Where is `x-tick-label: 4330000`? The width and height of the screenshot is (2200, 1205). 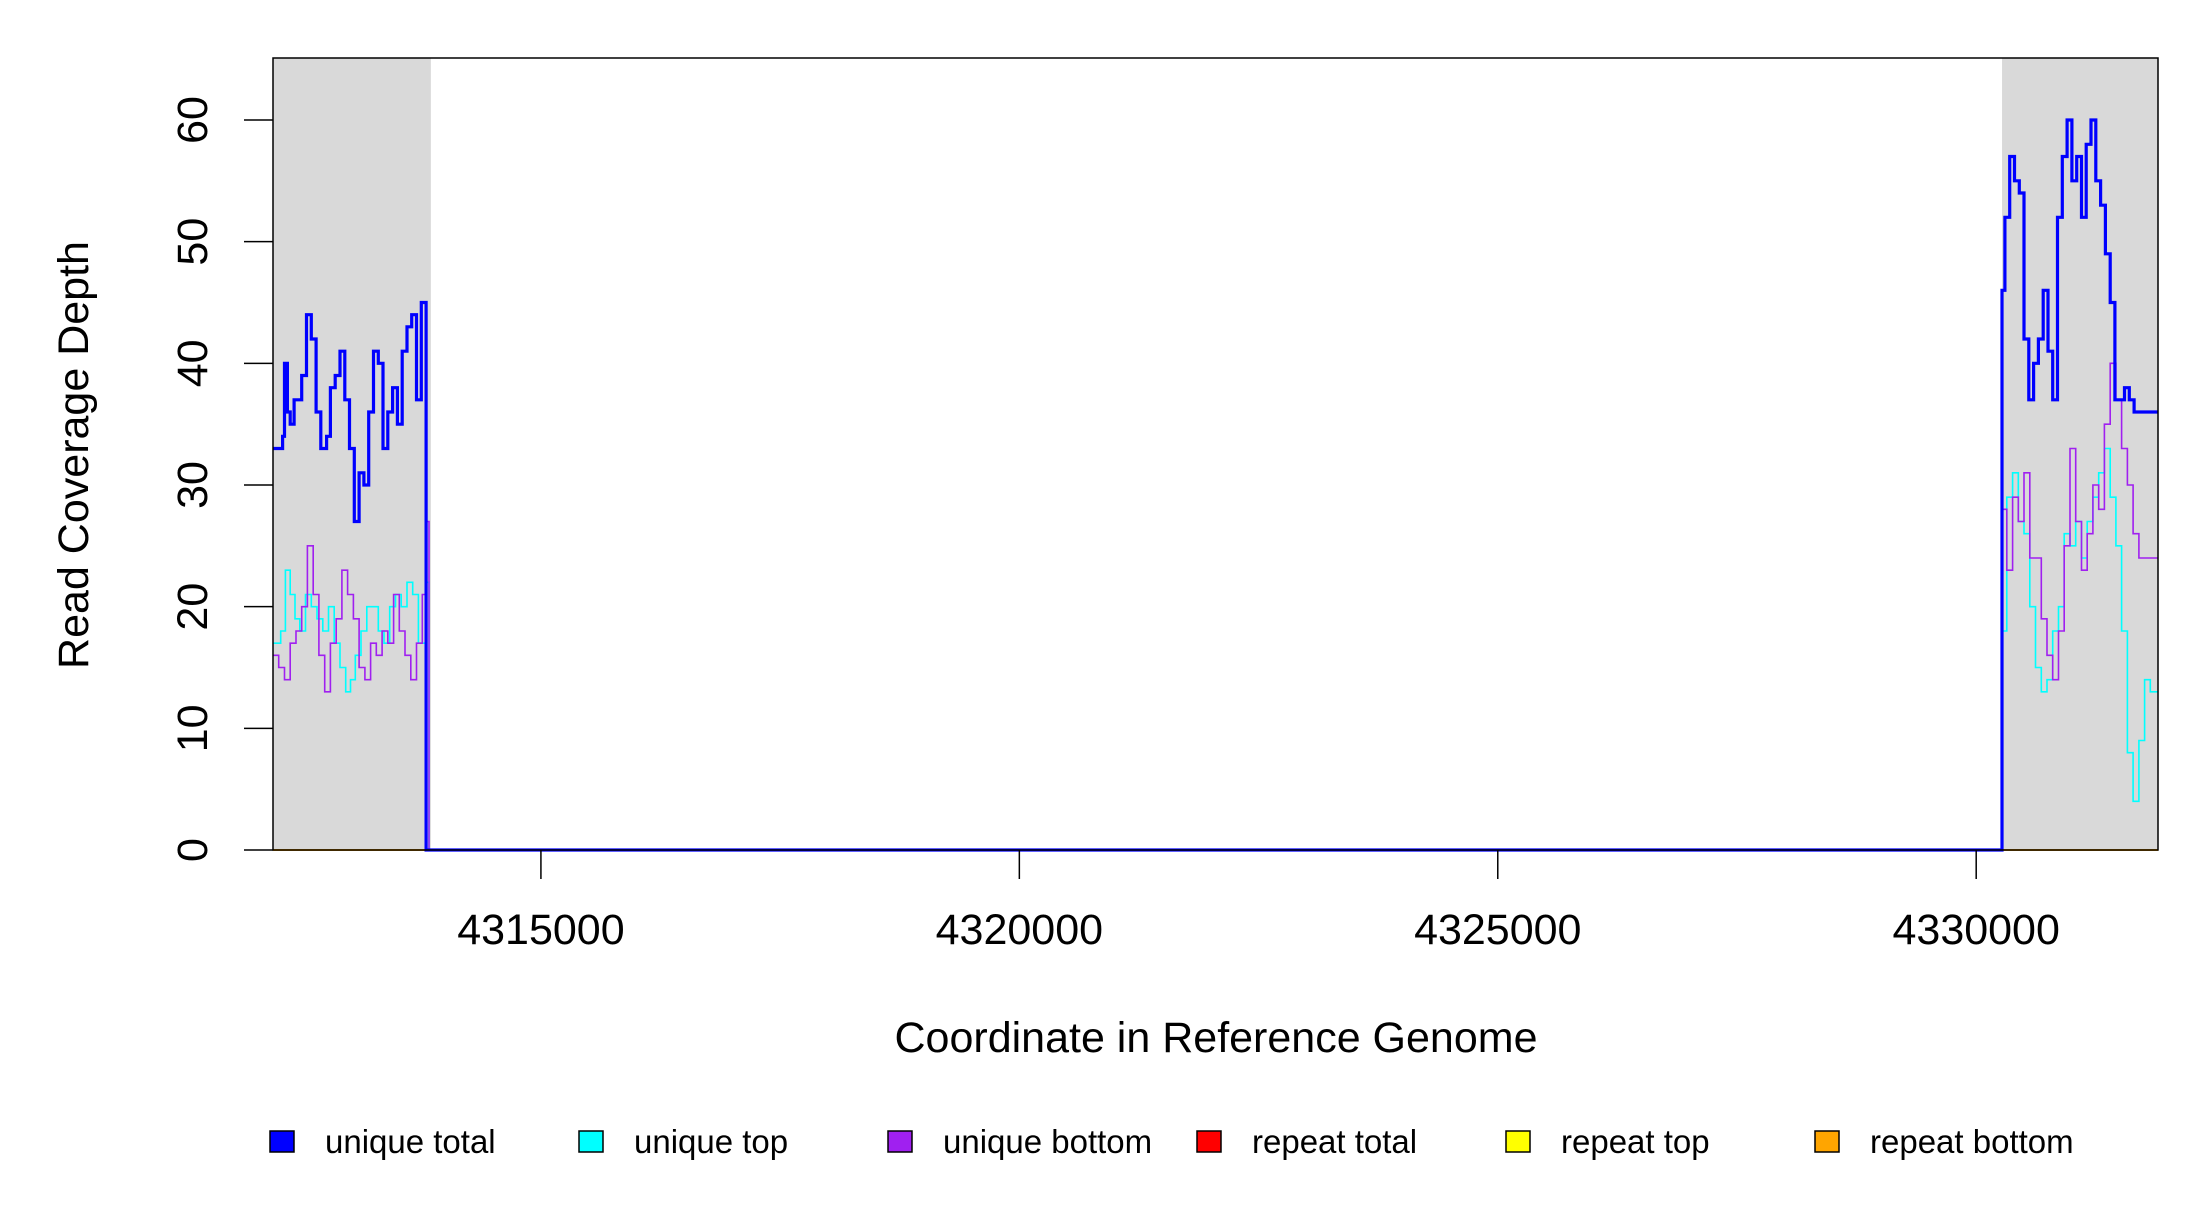 x-tick-label: 4330000 is located at coordinates (1975, 930).